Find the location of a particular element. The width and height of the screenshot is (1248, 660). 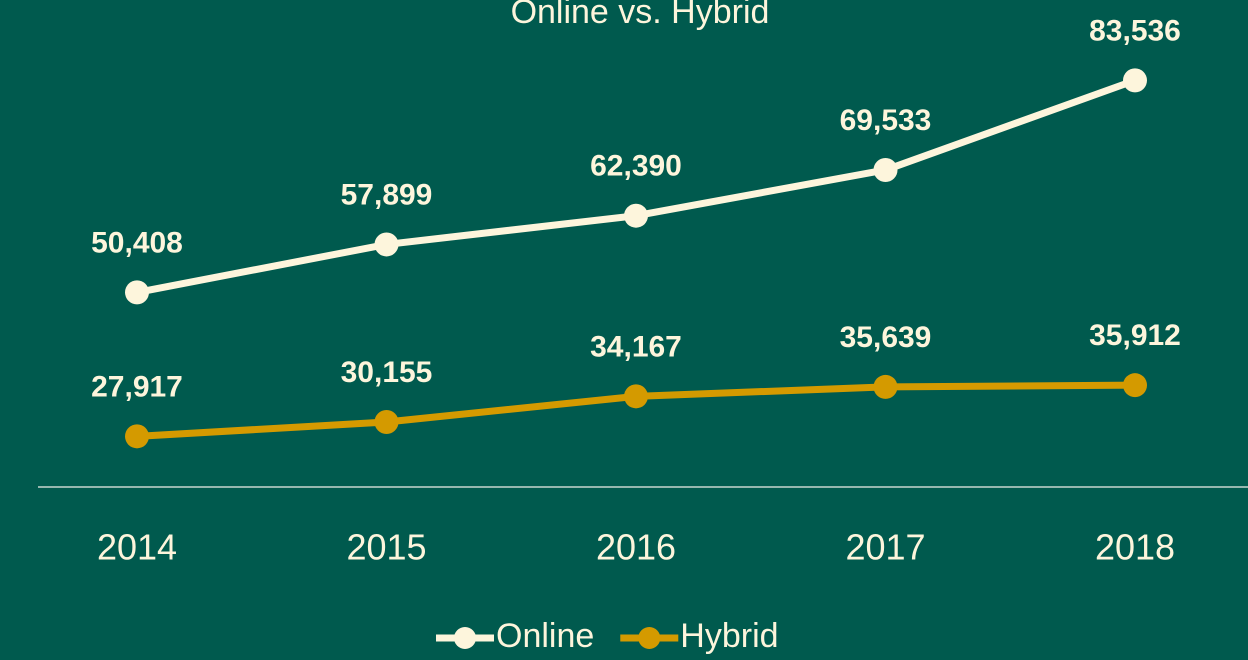

data-label: 27,917 is located at coordinates (137, 386).